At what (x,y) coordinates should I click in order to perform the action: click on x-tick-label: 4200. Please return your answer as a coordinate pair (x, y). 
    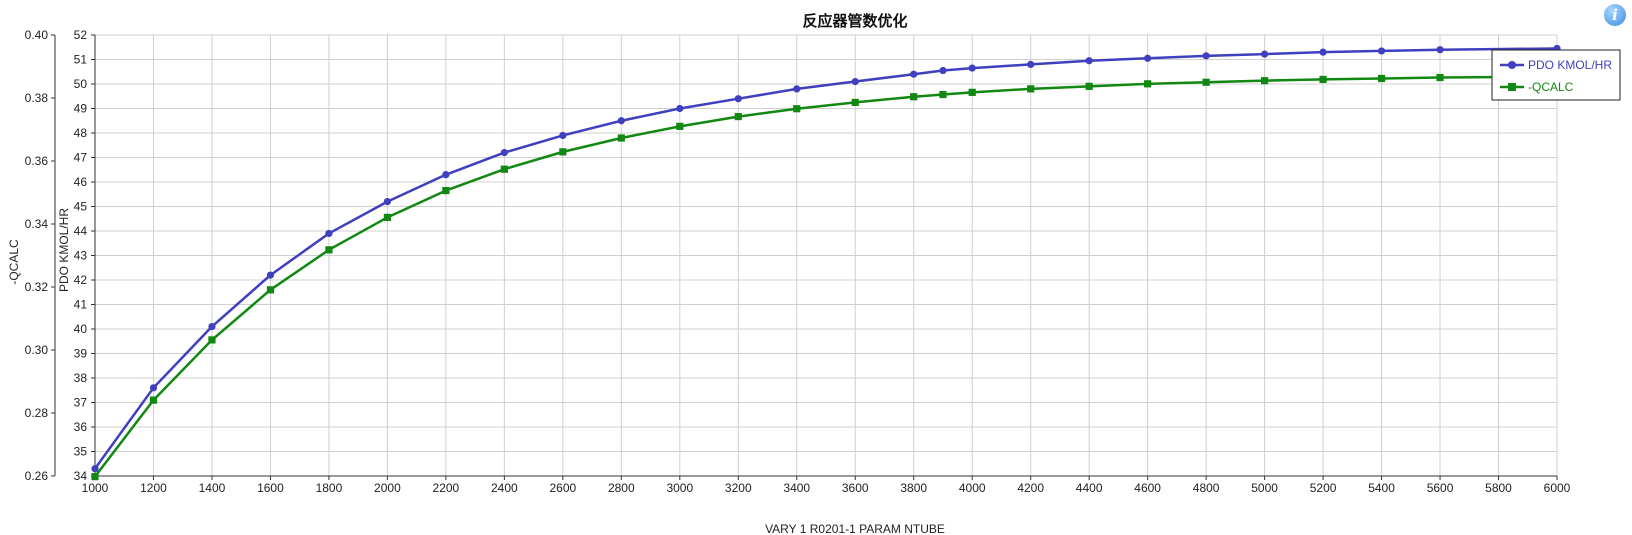
    Looking at the image, I should click on (1030, 488).